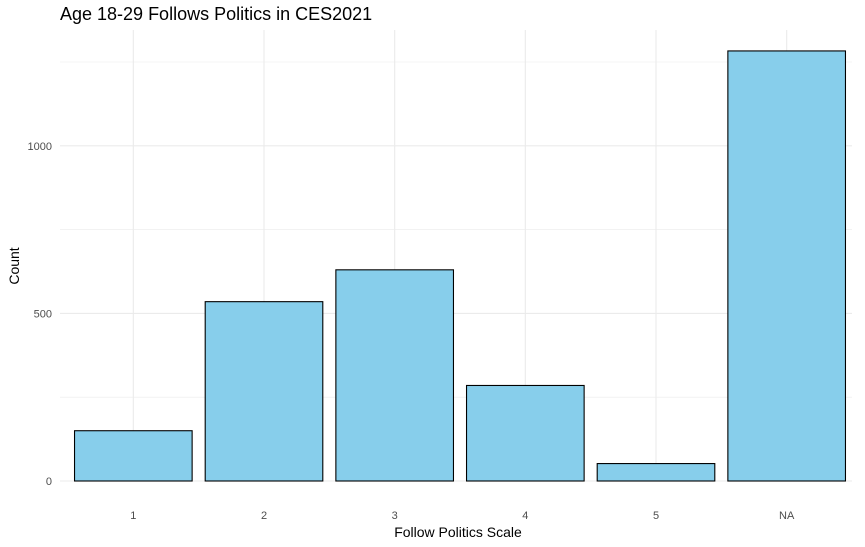  Describe the element at coordinates (525, 516) in the screenshot. I see `x-tick-label: 4` at that location.